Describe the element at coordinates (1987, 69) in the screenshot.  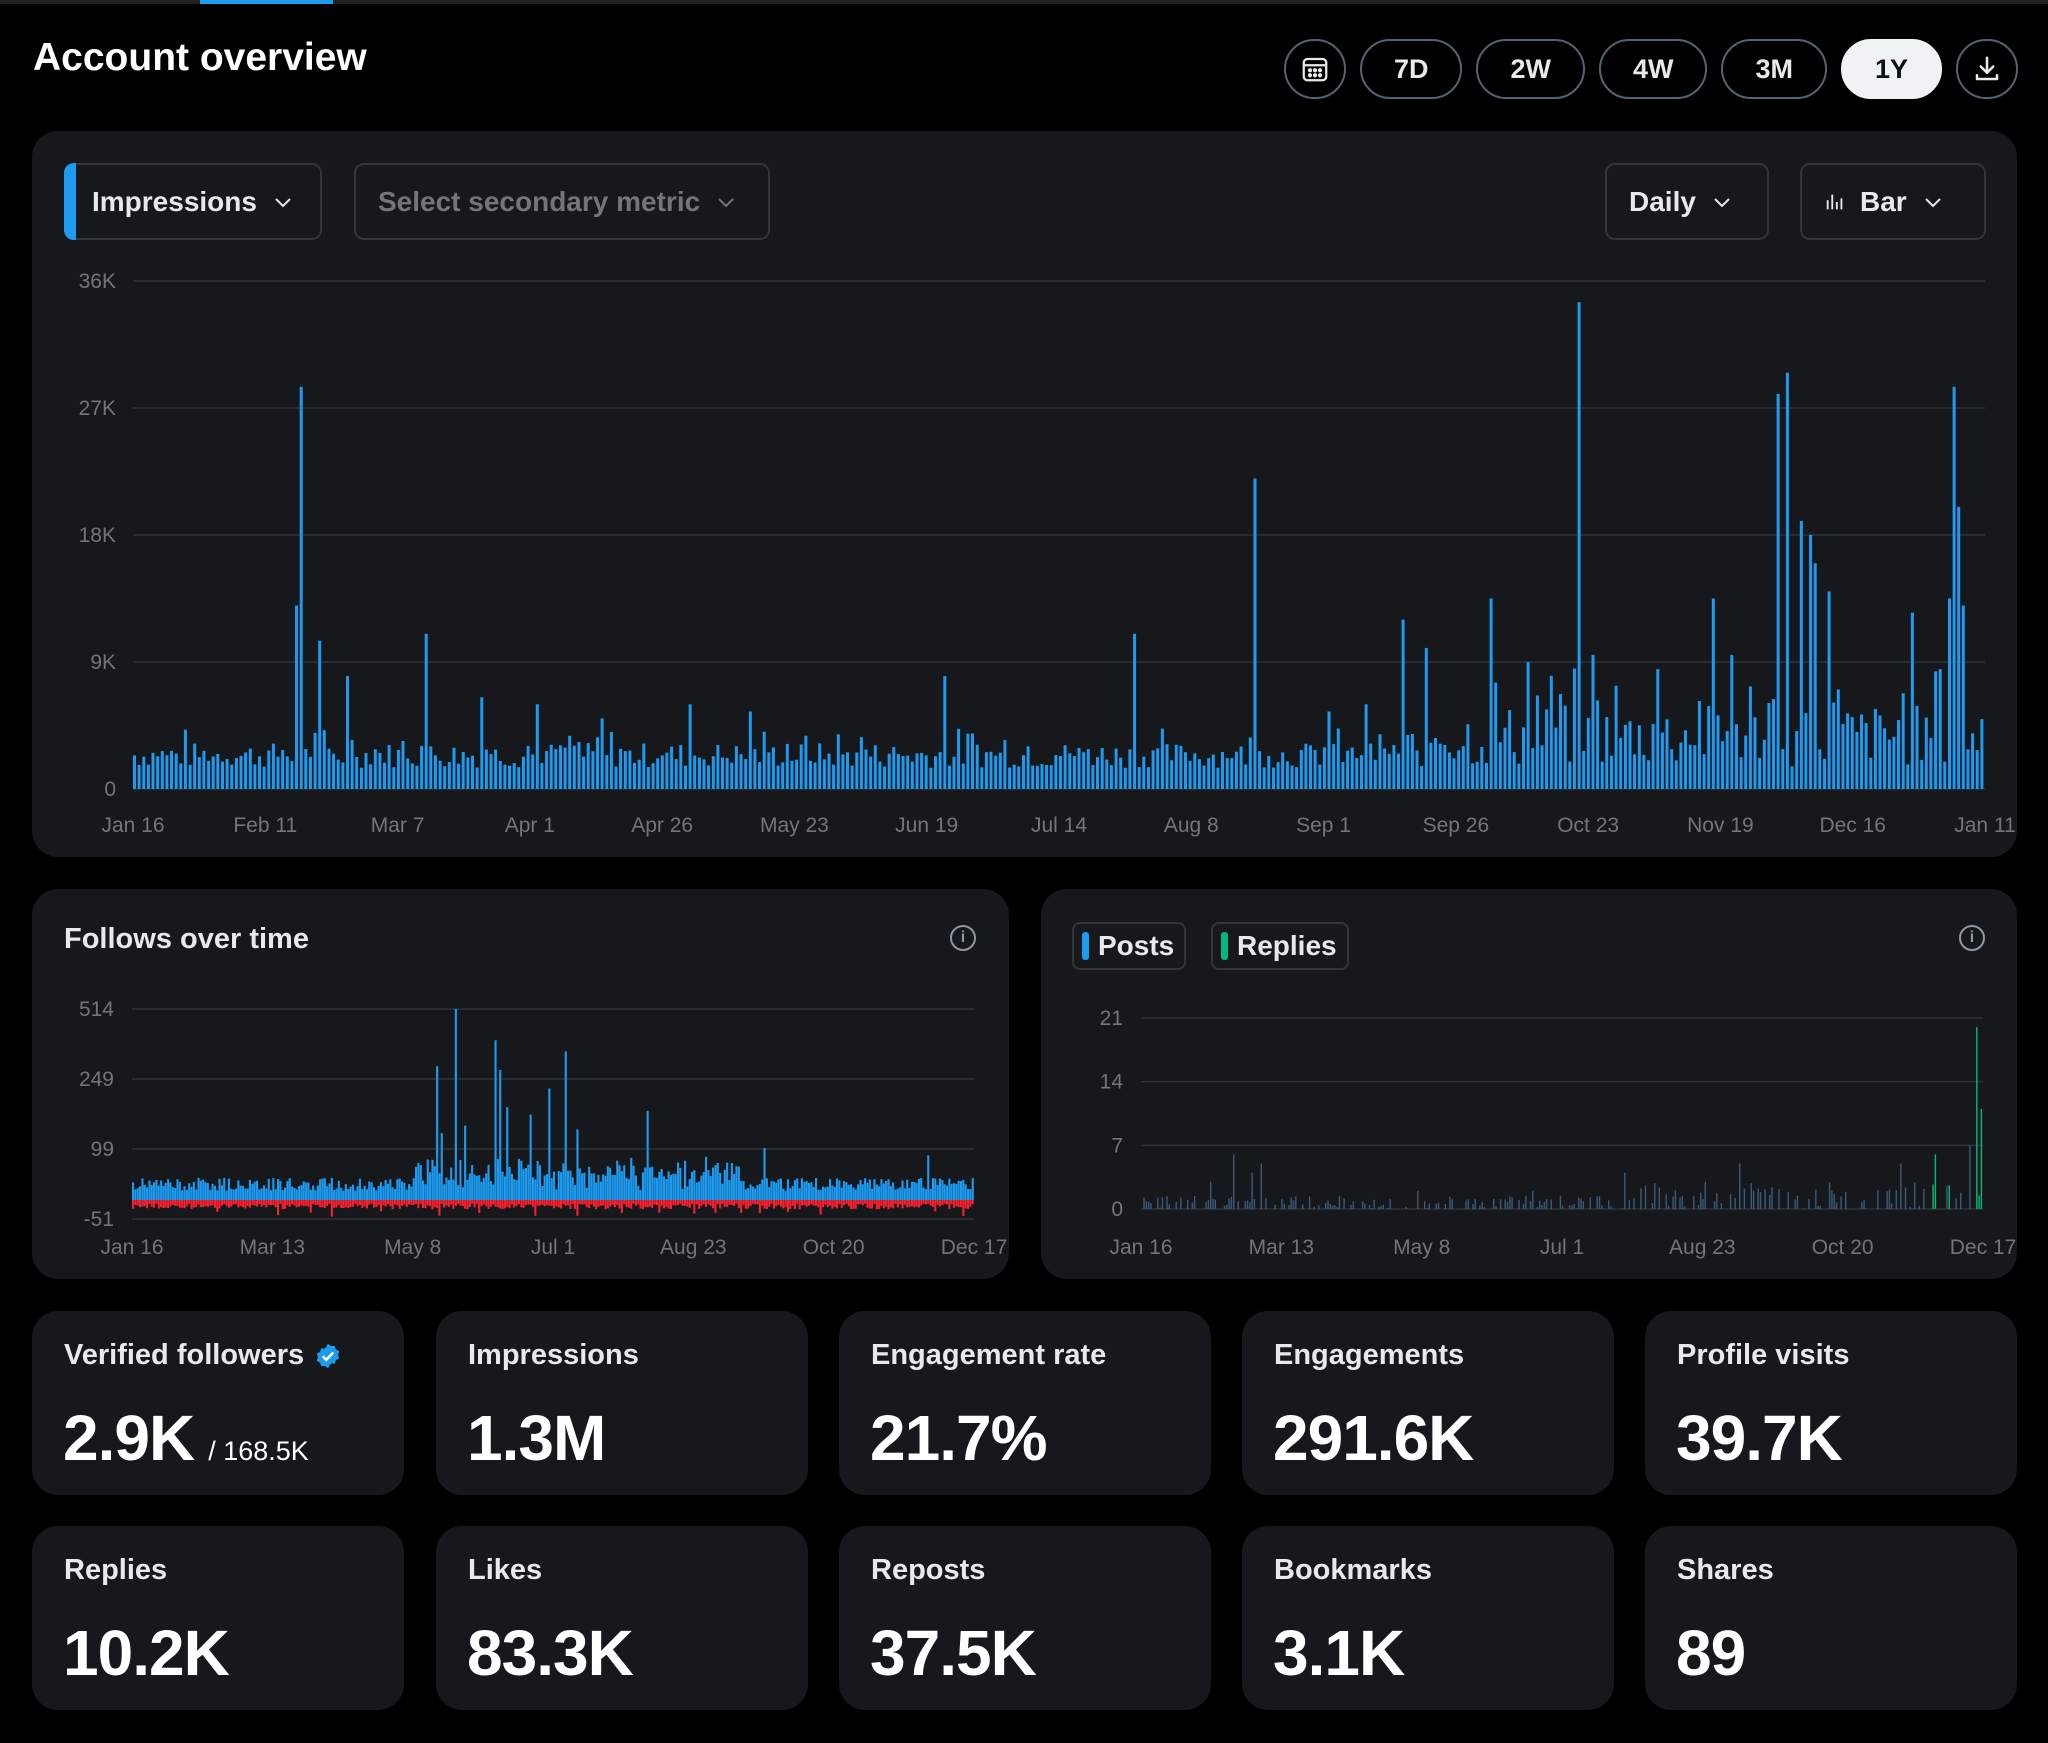
I see `download-button` at that location.